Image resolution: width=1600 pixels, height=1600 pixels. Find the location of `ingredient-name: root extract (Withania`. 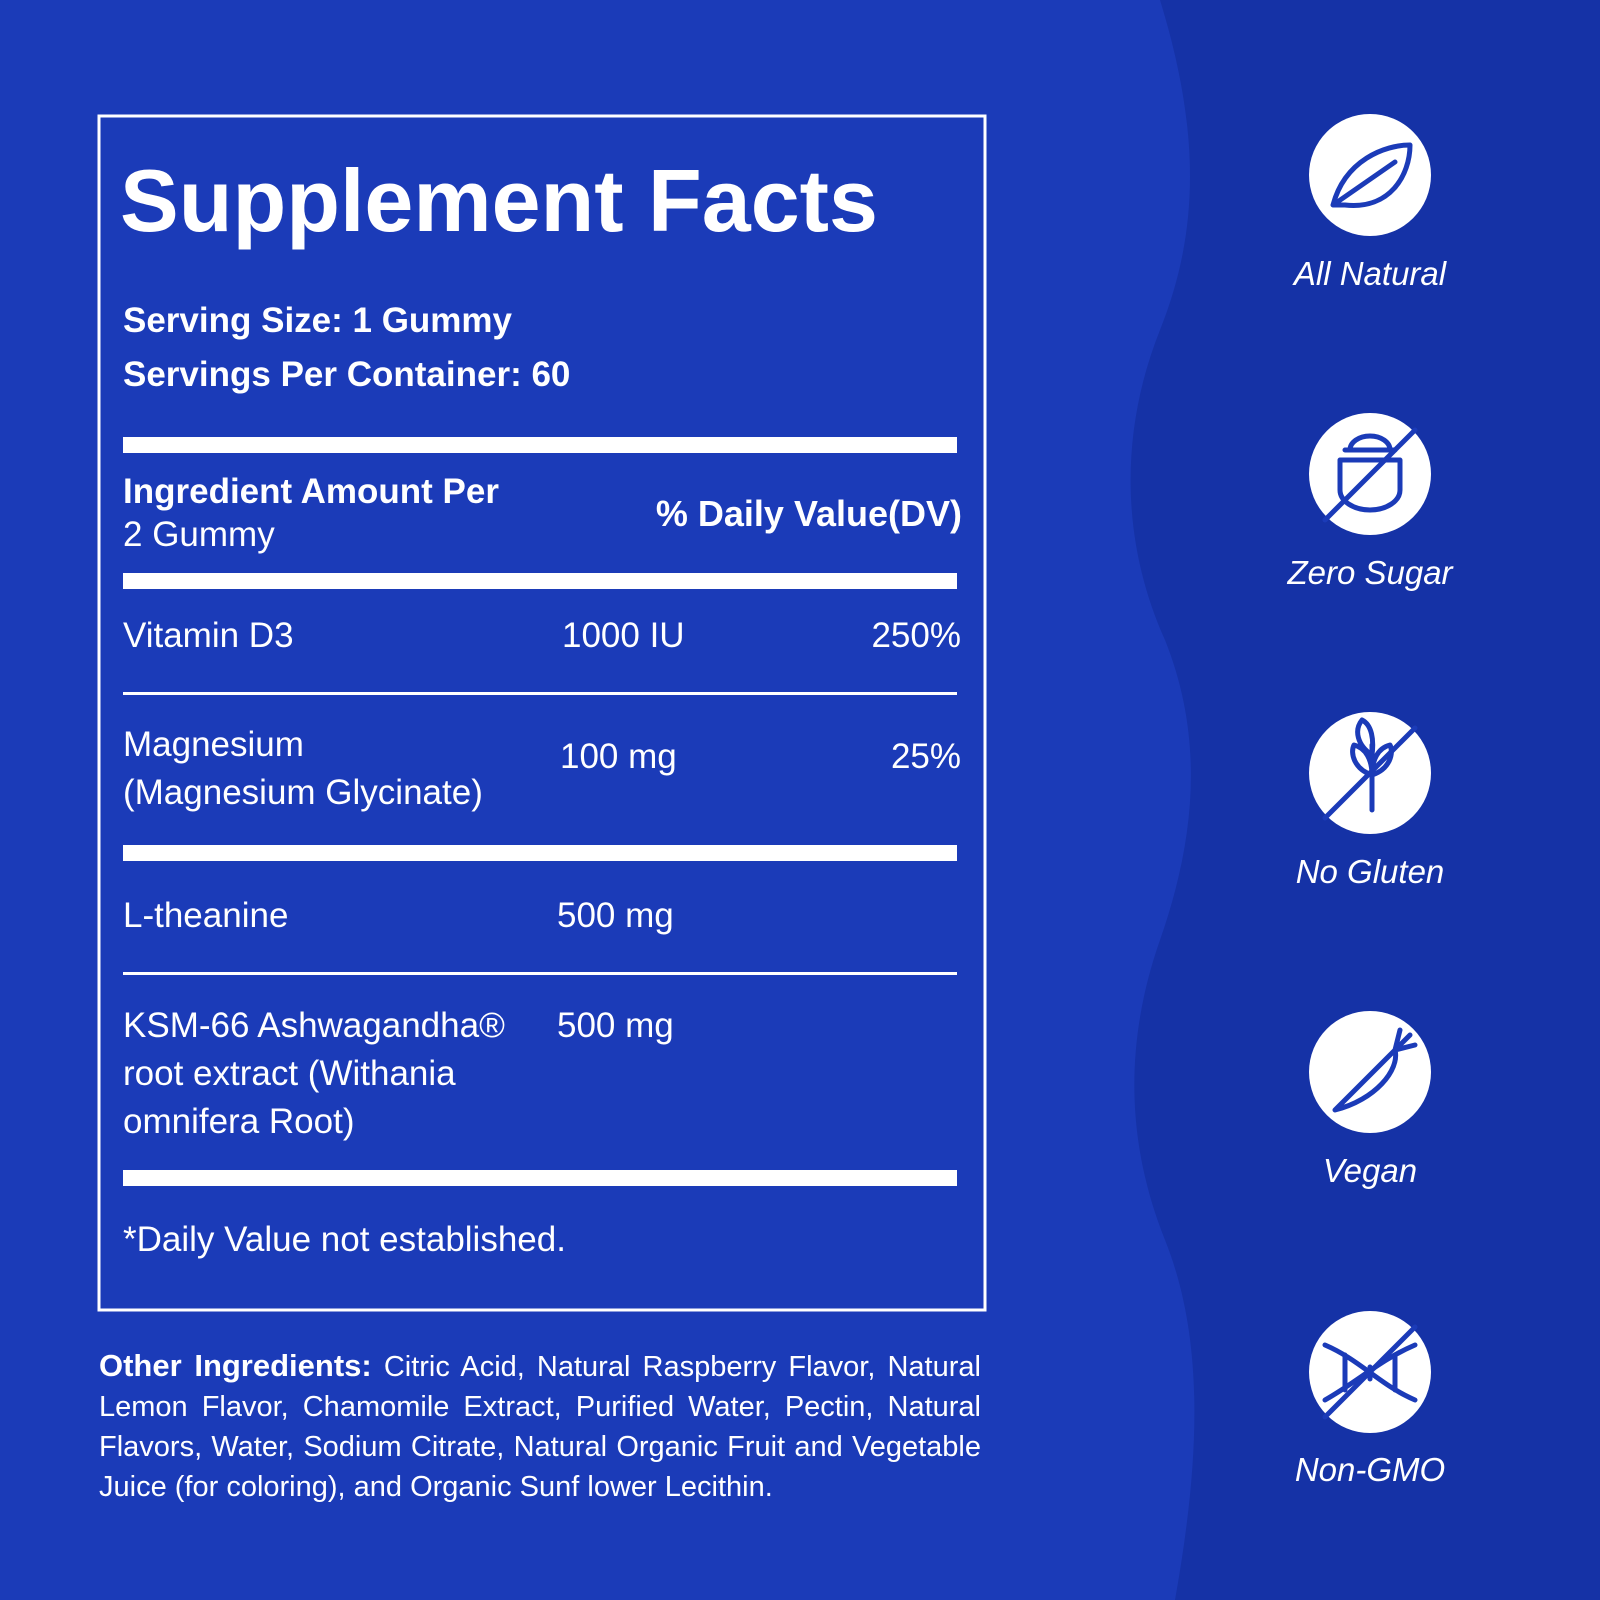

ingredient-name: root extract (Withania is located at coordinates (289, 1073).